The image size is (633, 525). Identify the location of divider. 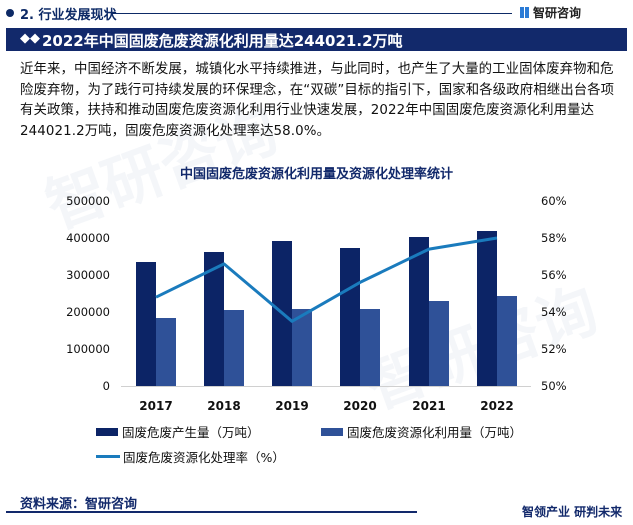
(312, 13).